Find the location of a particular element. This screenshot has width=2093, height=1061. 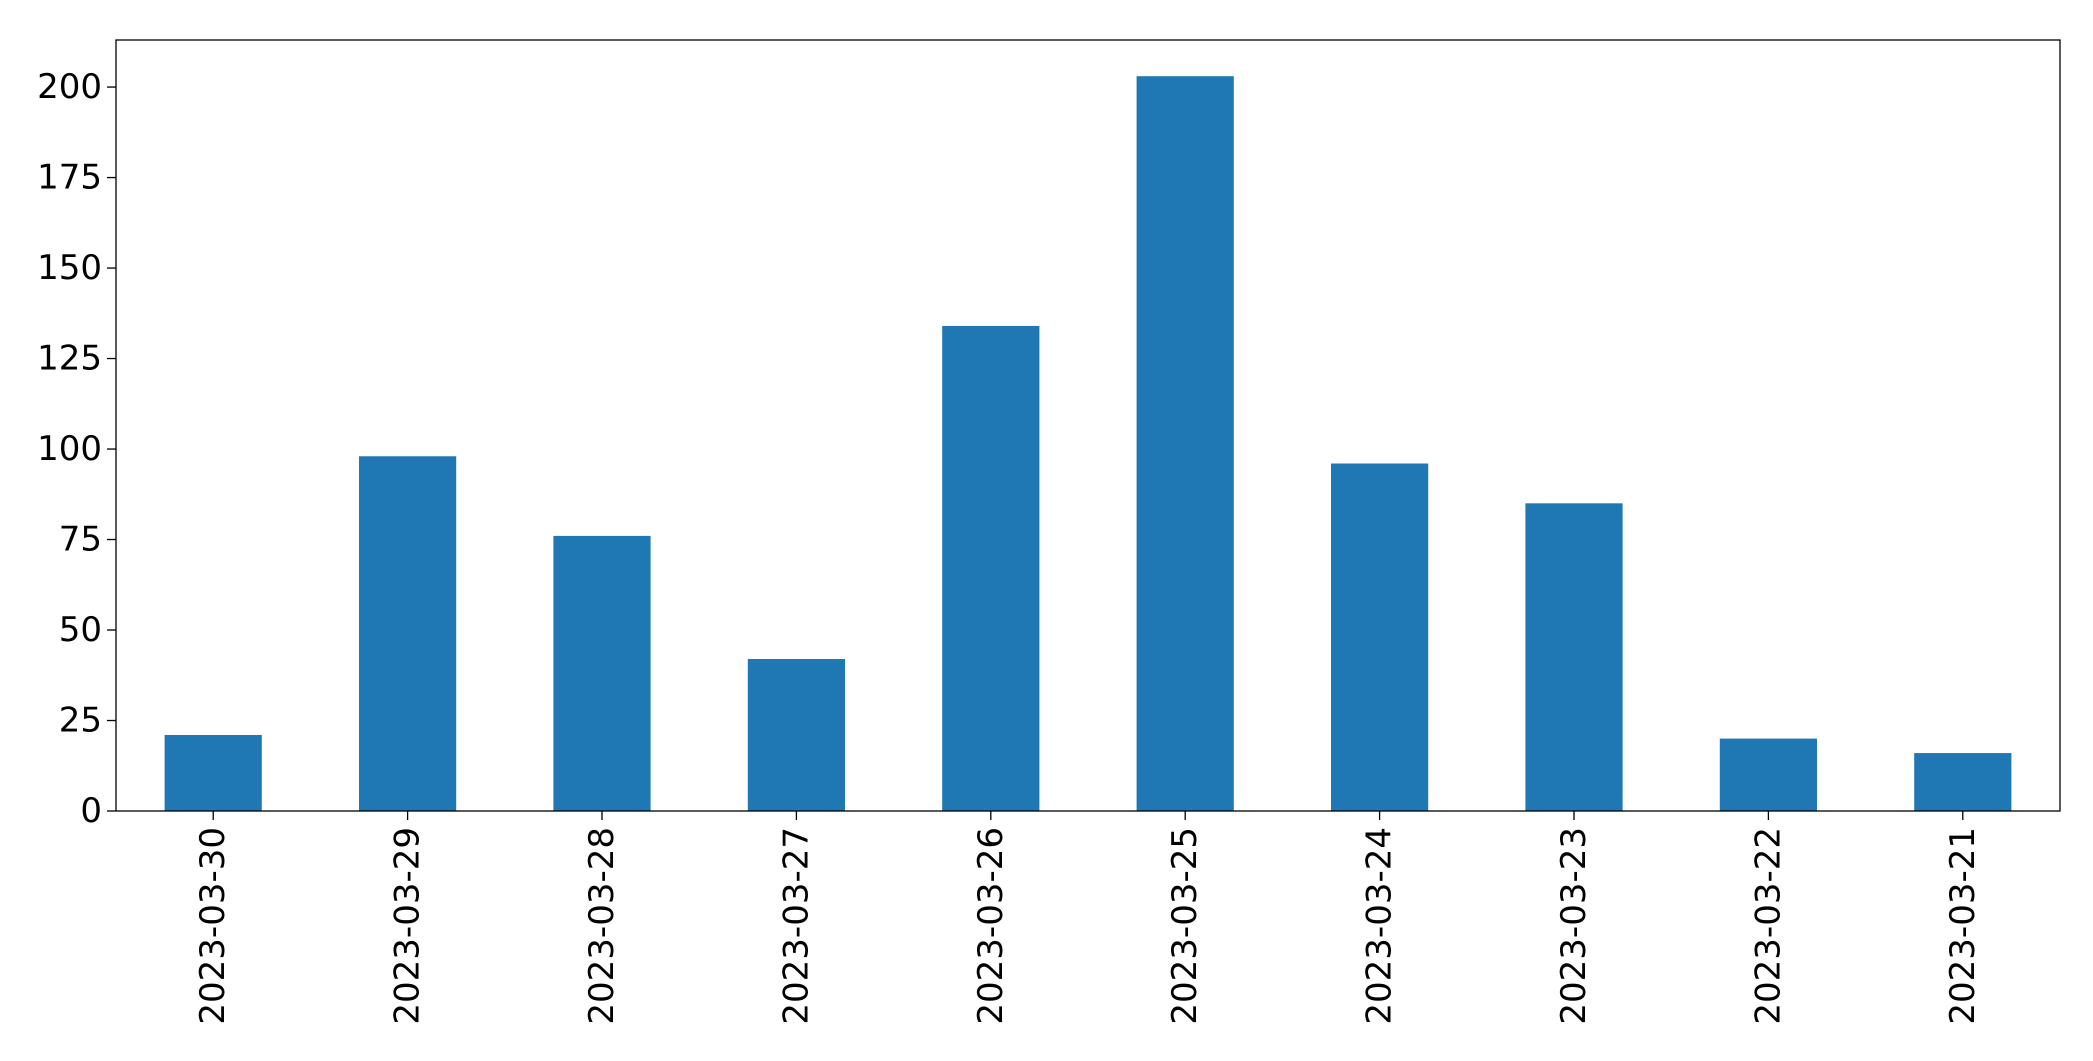

x-tick-label: 2023-03-27 is located at coordinates (796, 926).